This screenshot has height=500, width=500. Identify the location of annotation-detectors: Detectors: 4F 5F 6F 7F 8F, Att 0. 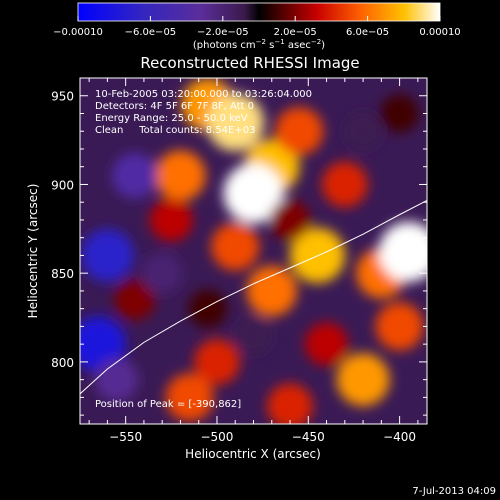
(174, 106).